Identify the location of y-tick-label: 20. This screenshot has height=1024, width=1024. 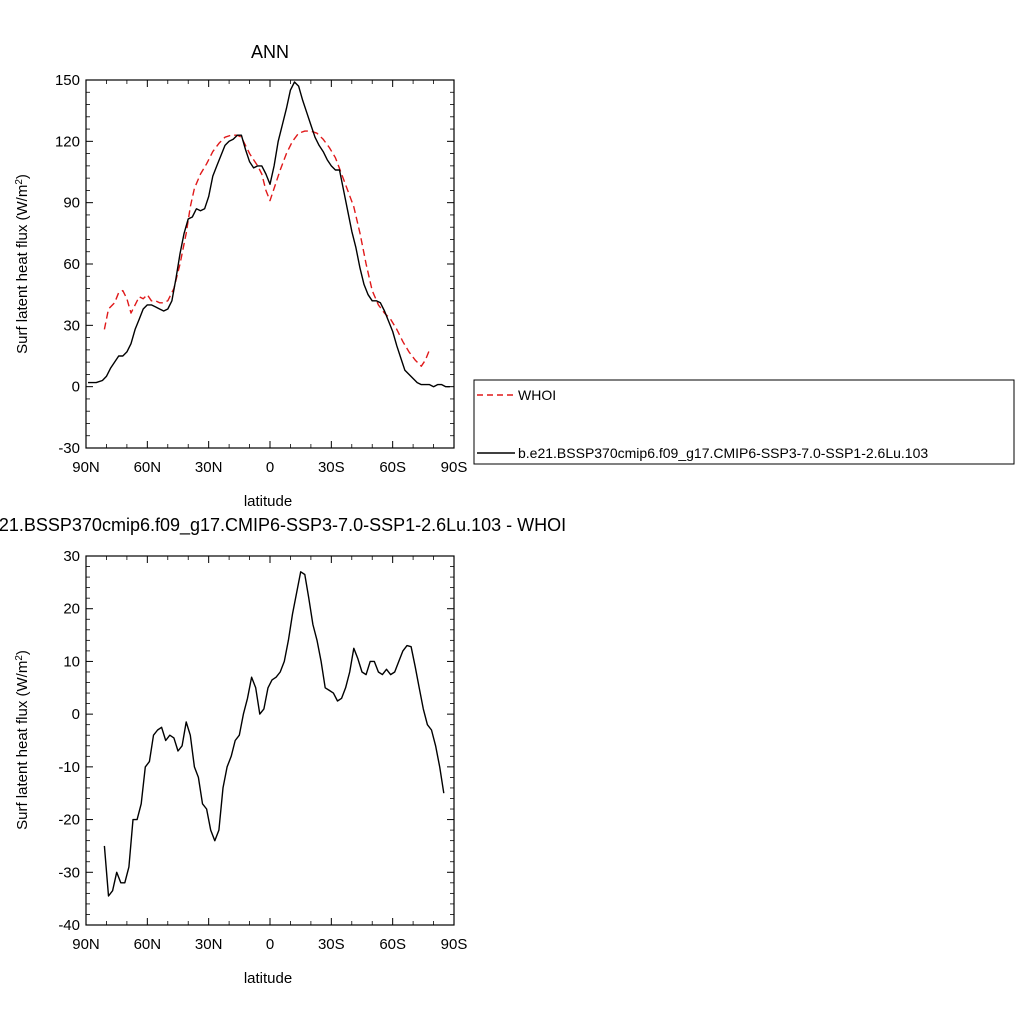
(71, 609).